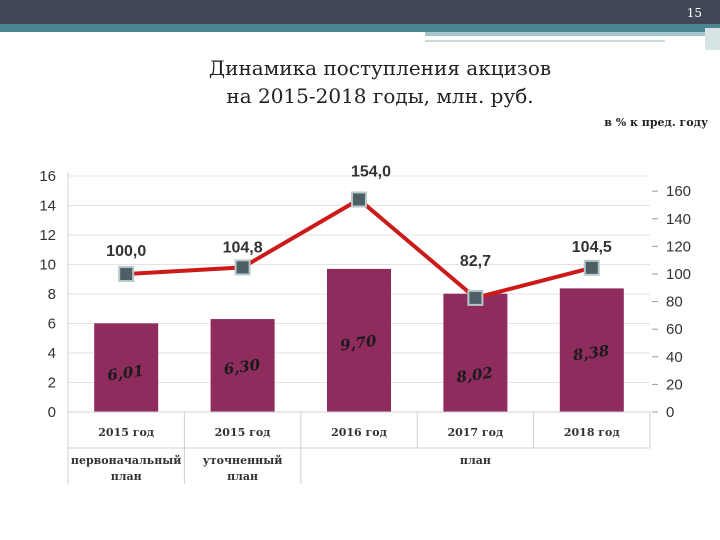 This screenshot has height=540, width=720. I want to click on right-axis-tick-label: 100, so click(678, 274).